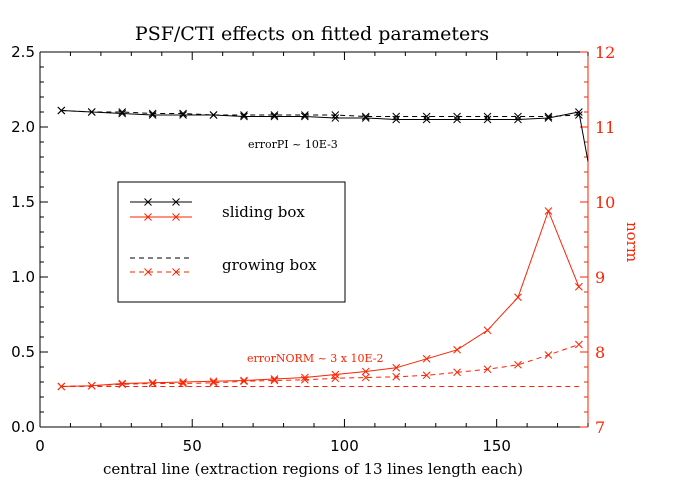 The image size is (684, 504). What do you see at coordinates (23, 202) in the screenshot?
I see `y-left-tick-label: 1.5` at bounding box center [23, 202].